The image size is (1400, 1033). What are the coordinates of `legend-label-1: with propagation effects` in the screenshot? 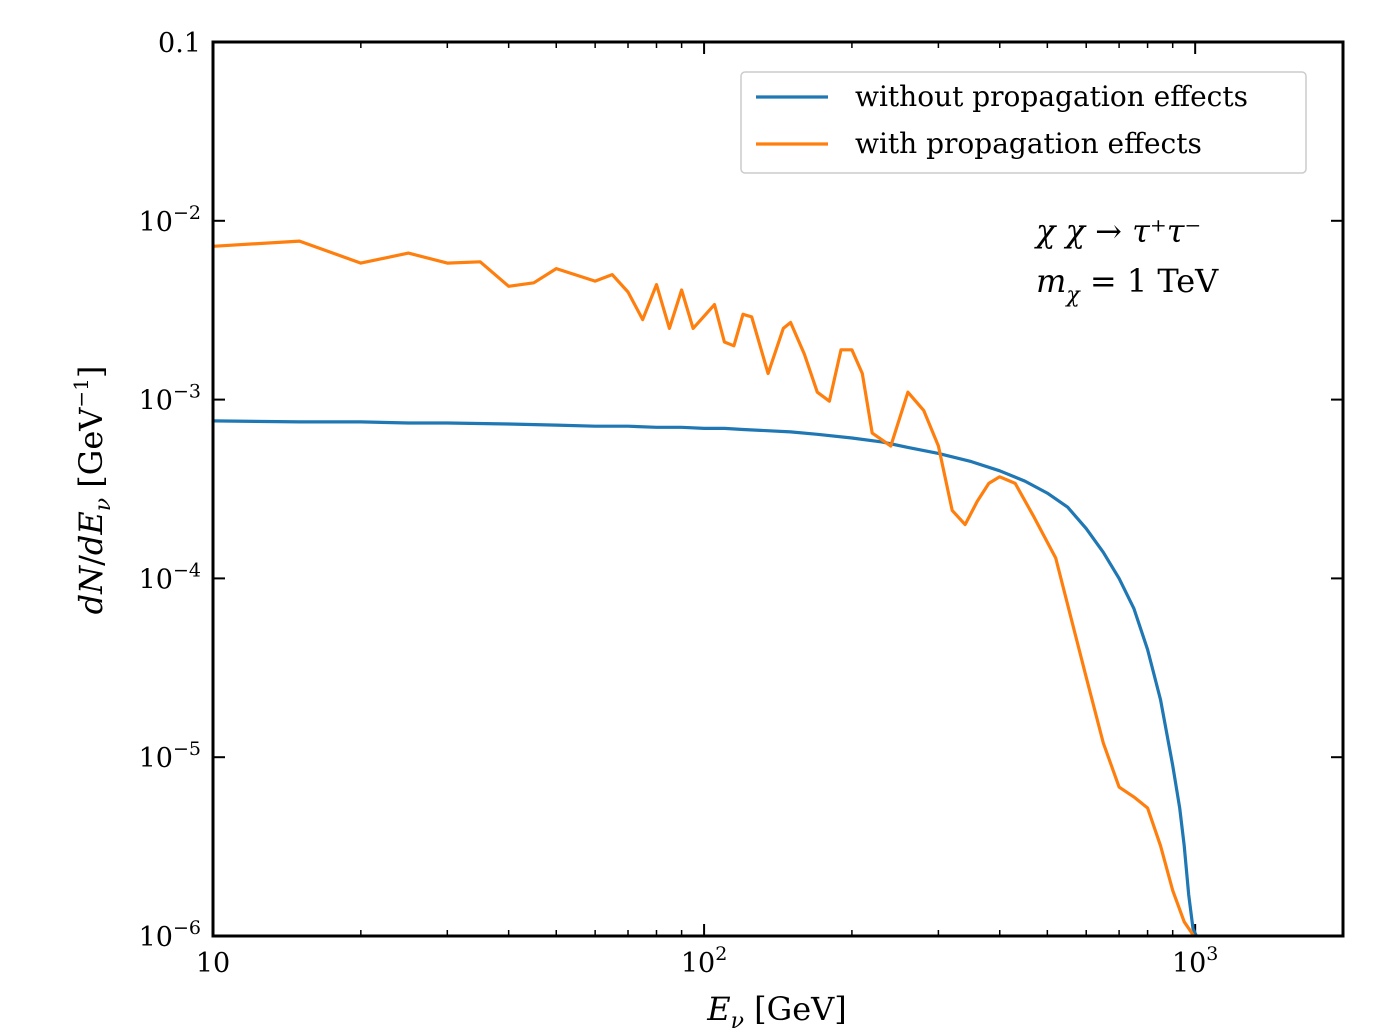 It's located at (1028, 143).